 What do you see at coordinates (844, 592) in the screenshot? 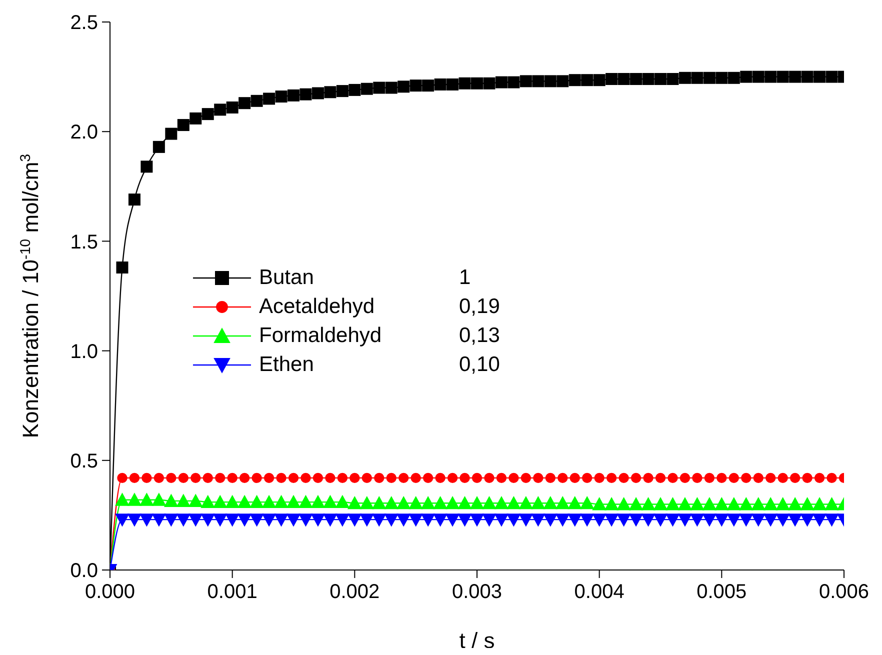
I see `x-tick-label: 0.006` at bounding box center [844, 592].